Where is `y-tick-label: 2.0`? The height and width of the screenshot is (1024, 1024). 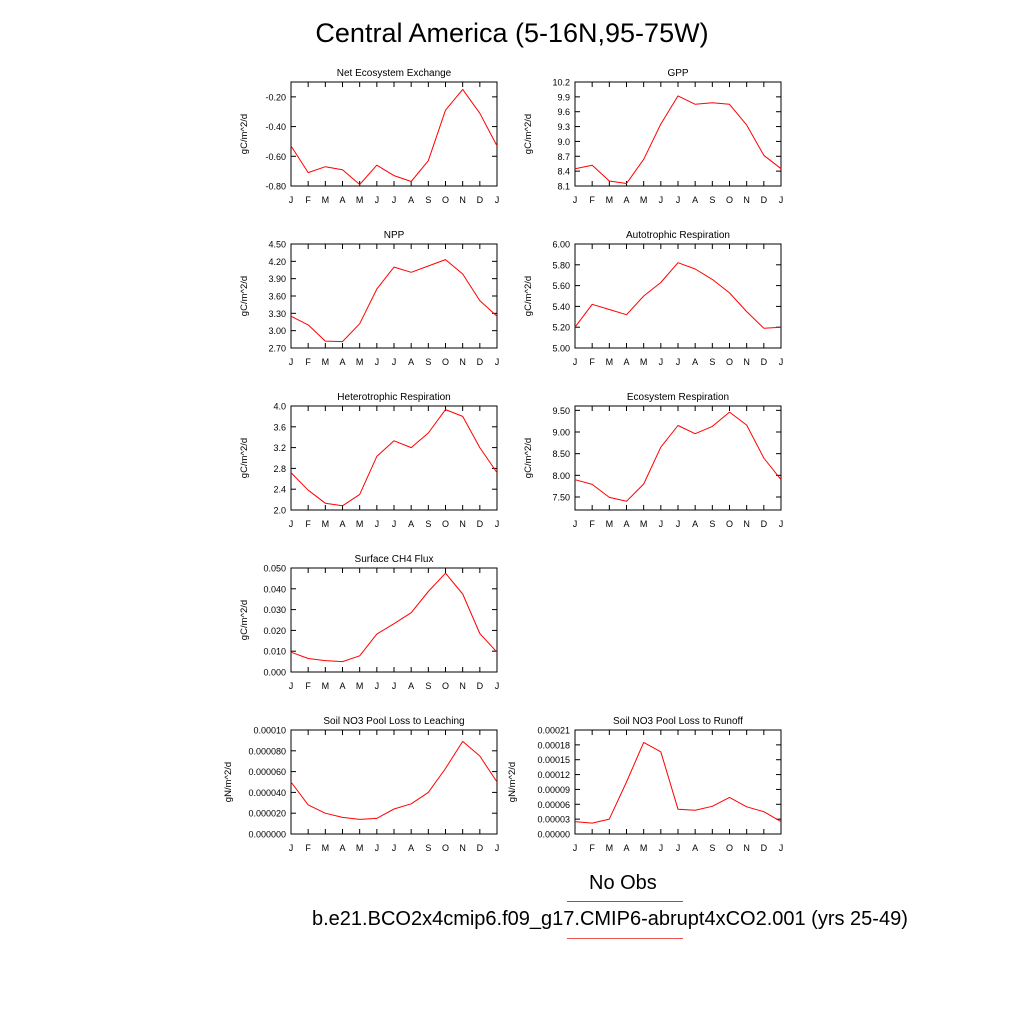
y-tick-label: 2.0 is located at coordinates (279, 511).